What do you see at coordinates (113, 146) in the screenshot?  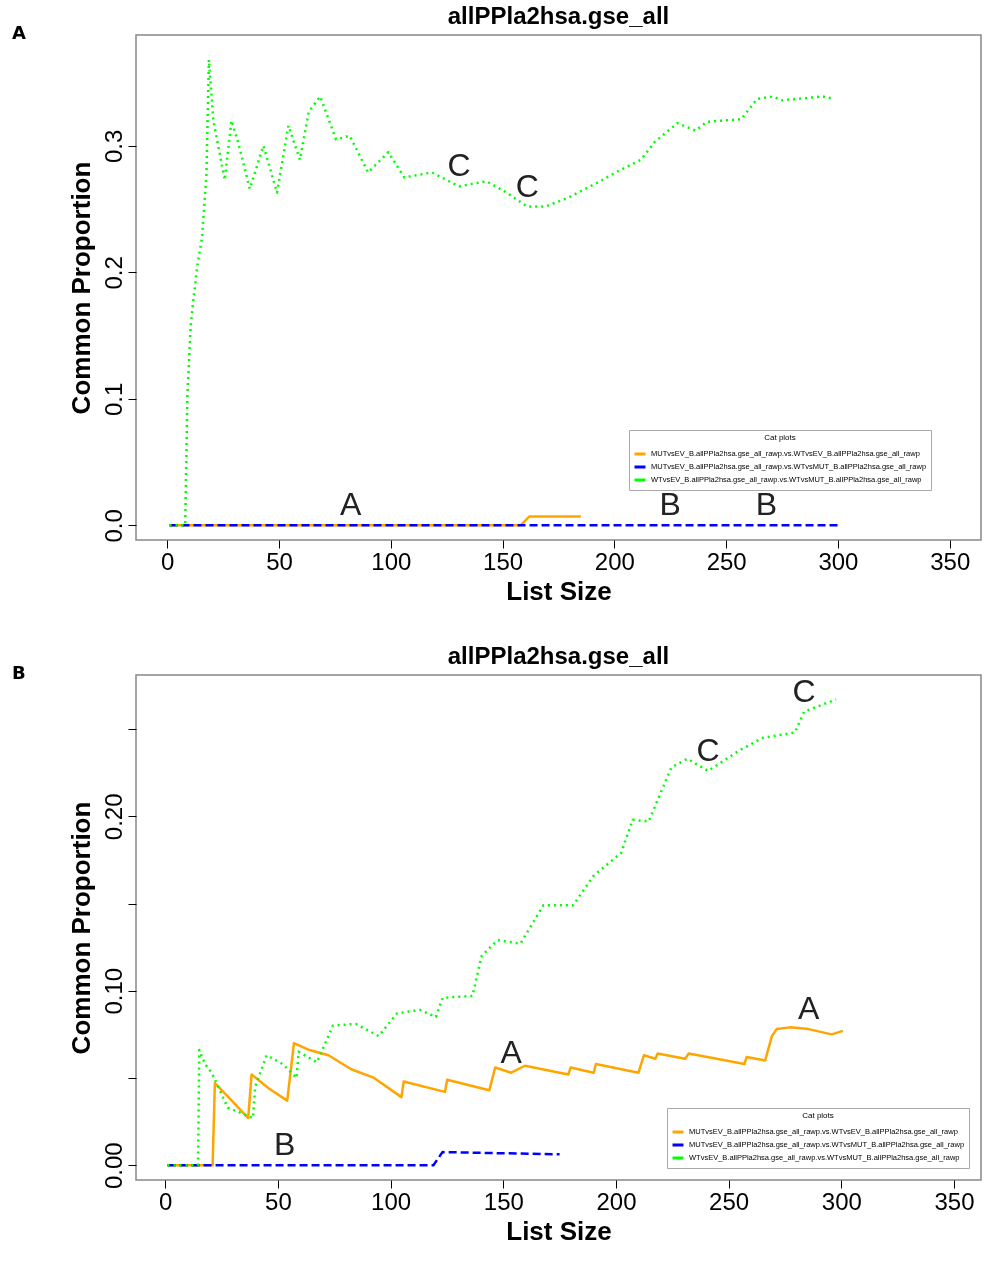 I see `y-tick-label: 0.3` at bounding box center [113, 146].